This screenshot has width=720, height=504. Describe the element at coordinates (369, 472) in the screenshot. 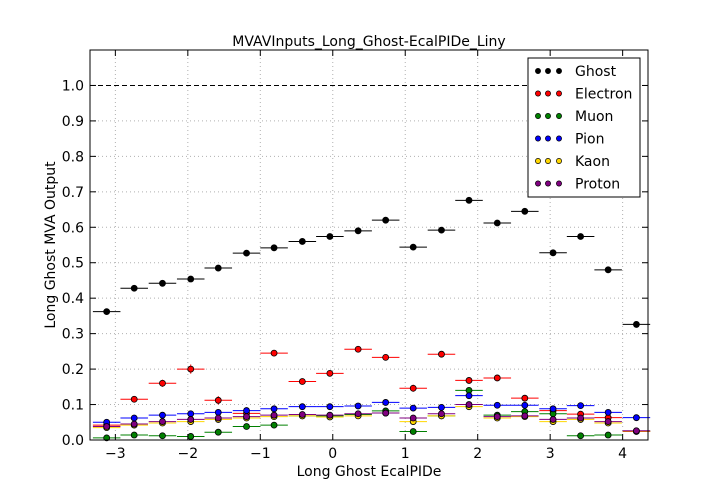

I see `x-axis-label: Long Ghost EcalPIDe` at that location.